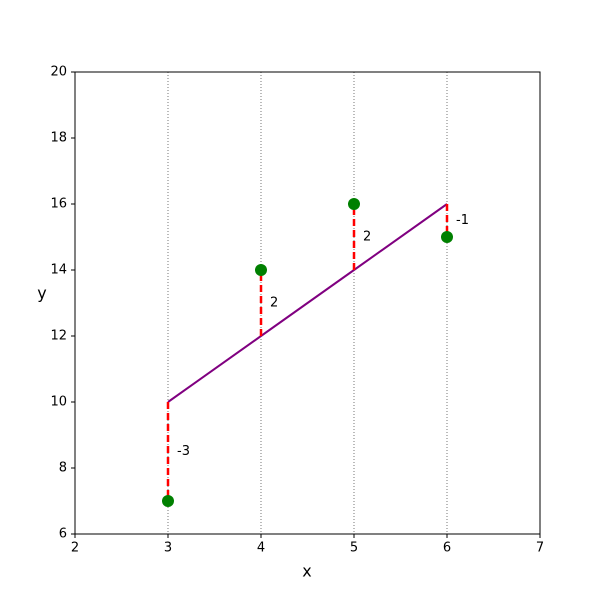  Describe the element at coordinates (58, 270) in the screenshot. I see `y-tick-label: 14` at that location.